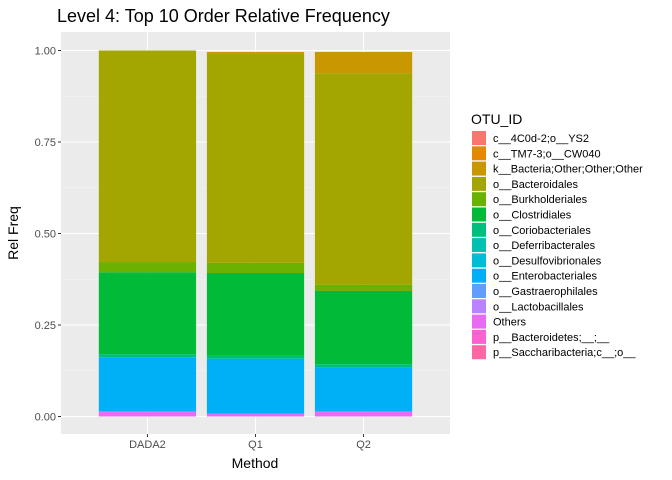 The width and height of the screenshot is (672, 480). Describe the element at coordinates (45, 418) in the screenshot. I see `y-tick-label: 0.00` at that location.